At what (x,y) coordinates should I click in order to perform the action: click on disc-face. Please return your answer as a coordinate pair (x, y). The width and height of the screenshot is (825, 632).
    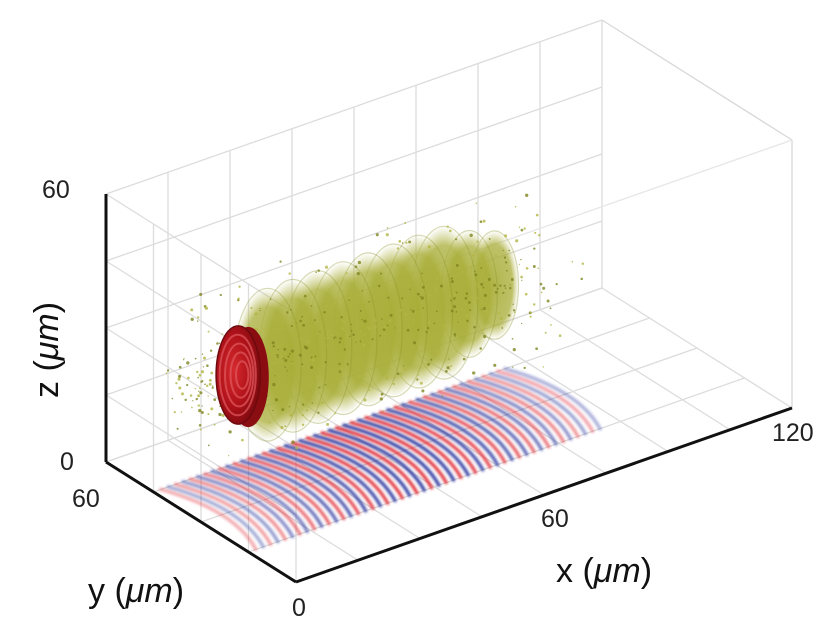
    Looking at the image, I should click on (238, 375).